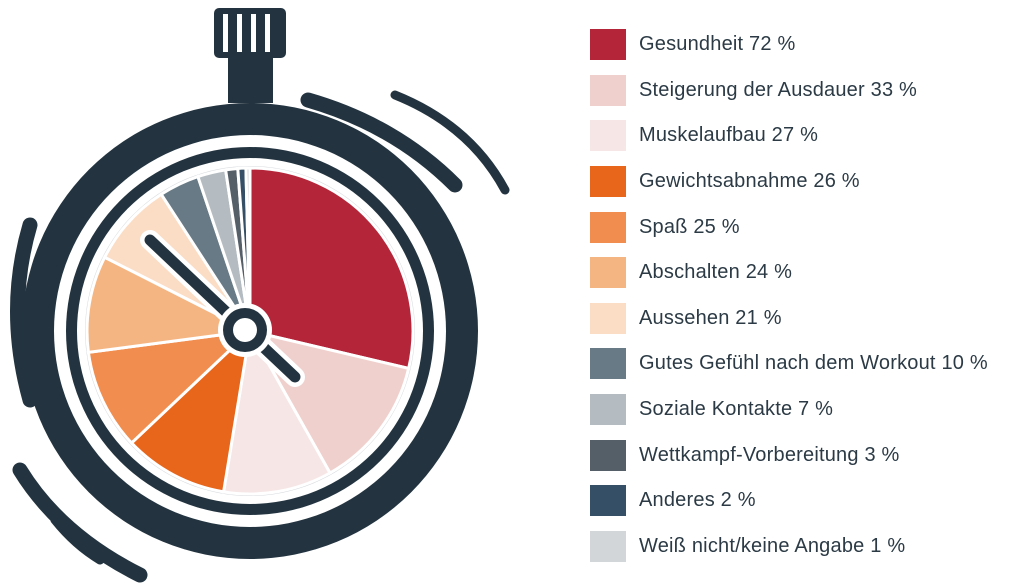 The image size is (1031, 583). I want to click on legend-label: Abschalten 24 %, so click(716, 272).